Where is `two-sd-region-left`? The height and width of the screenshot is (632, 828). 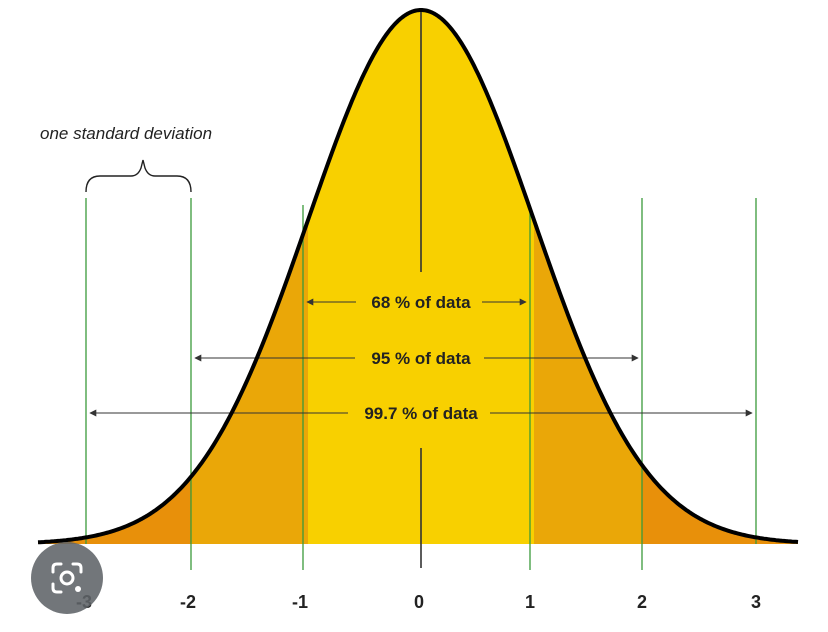 two-sd-region-left is located at coordinates (249, 382).